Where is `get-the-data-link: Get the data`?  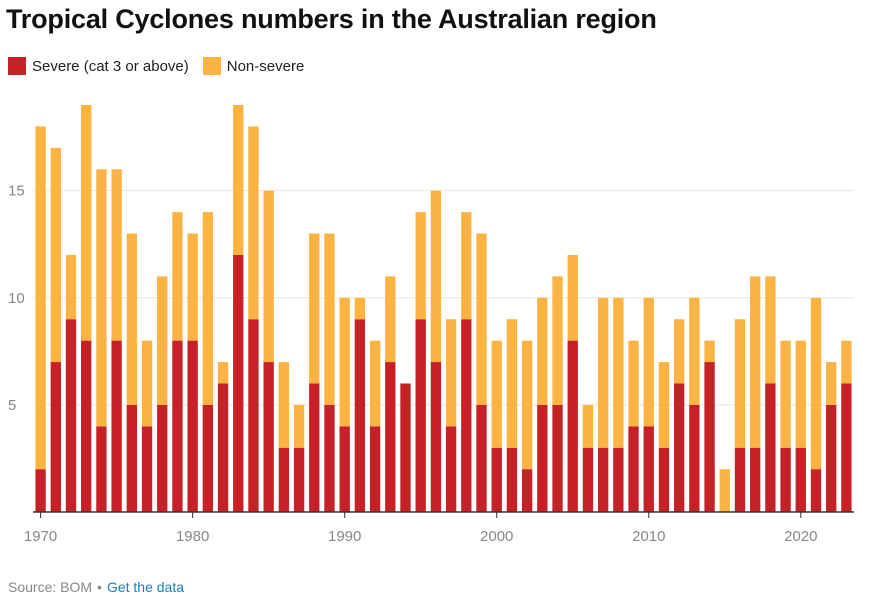 get-the-data-link: Get the data is located at coordinates (145, 587).